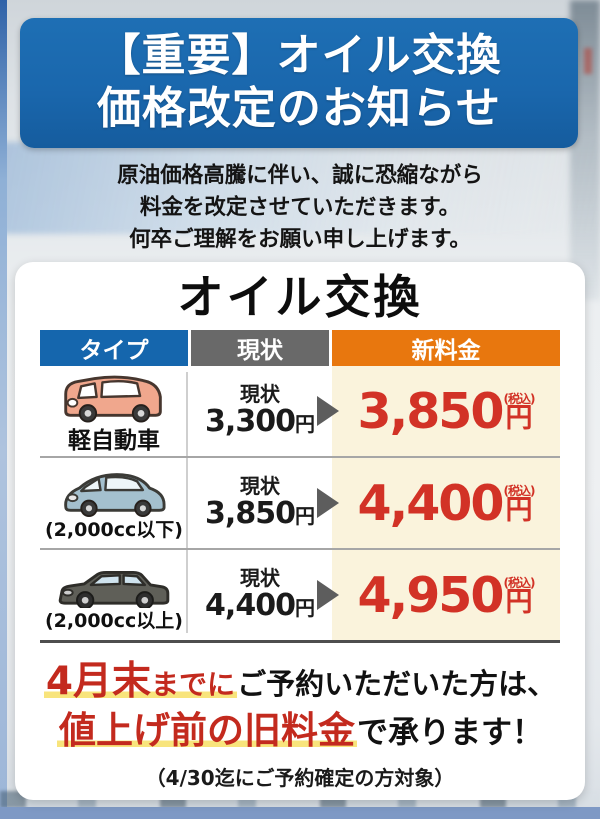 The height and width of the screenshot is (819, 600). I want to click on sedan-car-icon, so click(114, 589).